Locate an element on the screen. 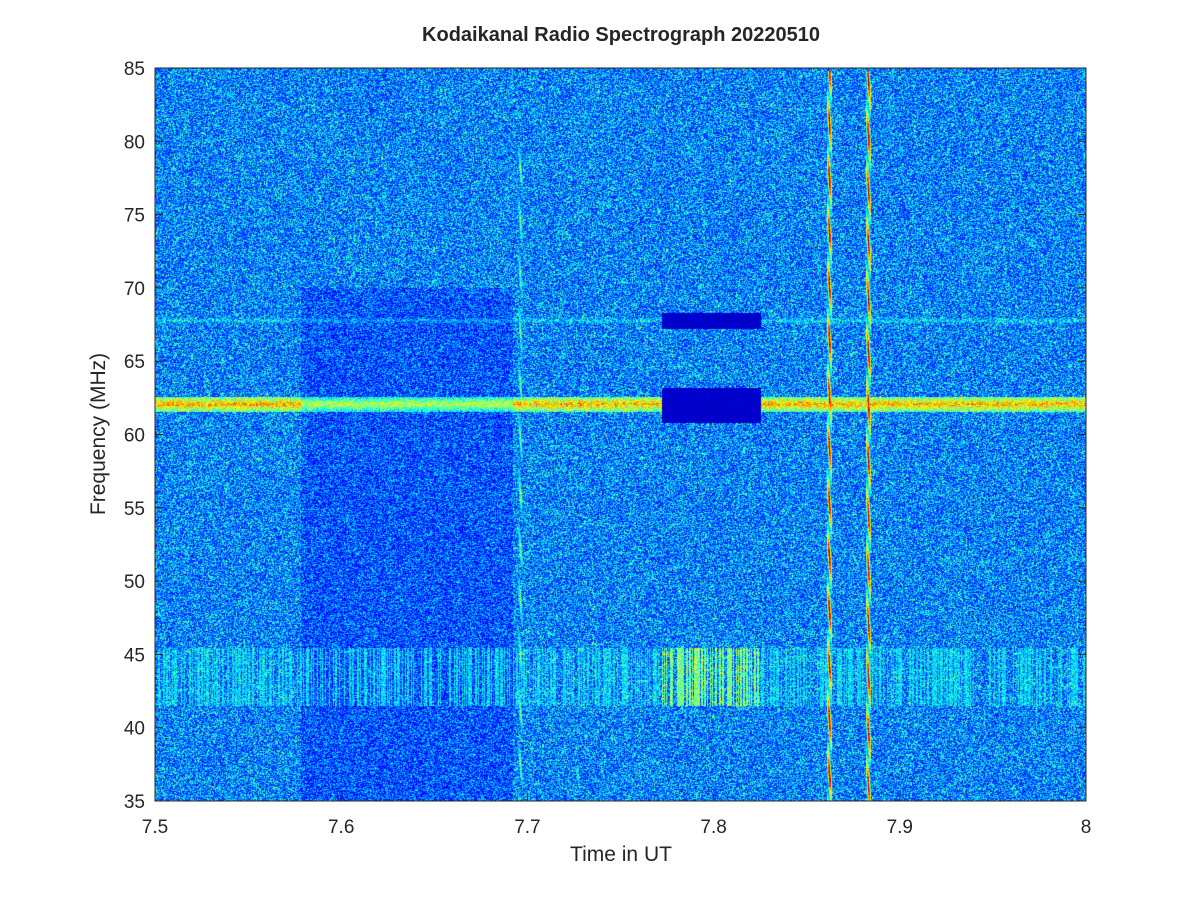  x-tick-label: 7.9 is located at coordinates (900, 827).